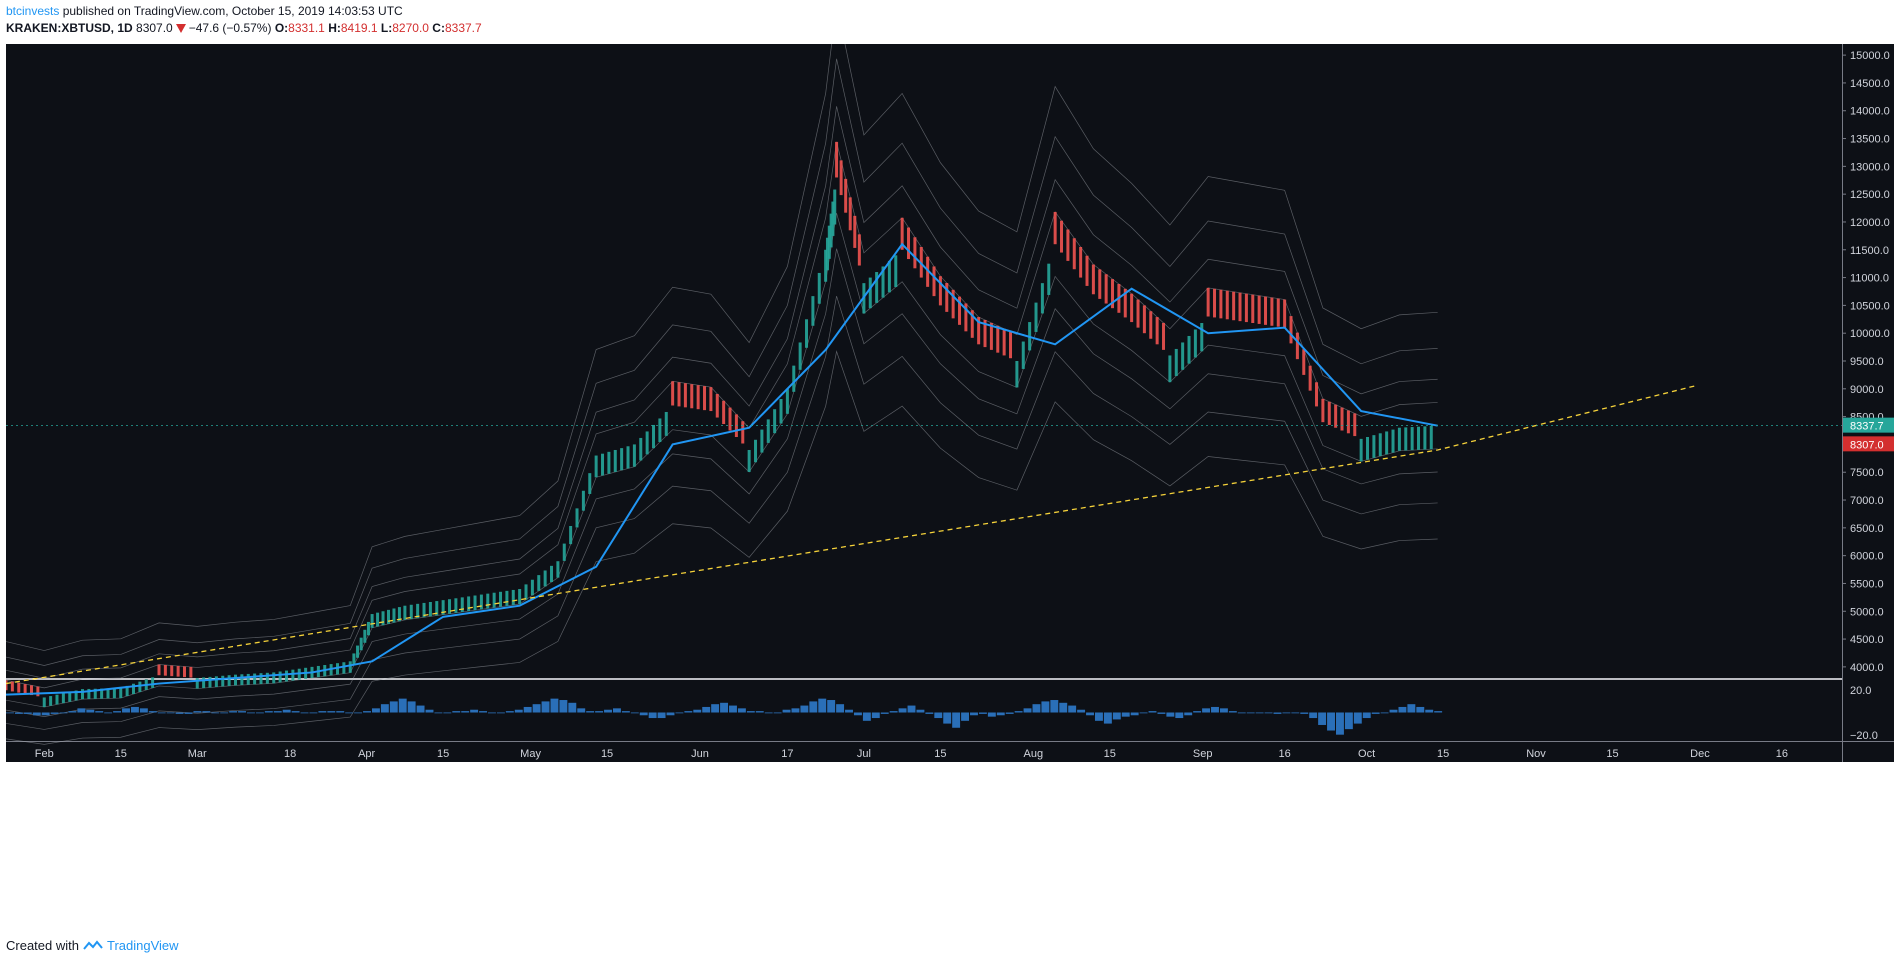 This screenshot has height=964, width=1904. Describe the element at coordinates (1870, 195) in the screenshot. I see `price-tick-label: 12500.0` at that location.